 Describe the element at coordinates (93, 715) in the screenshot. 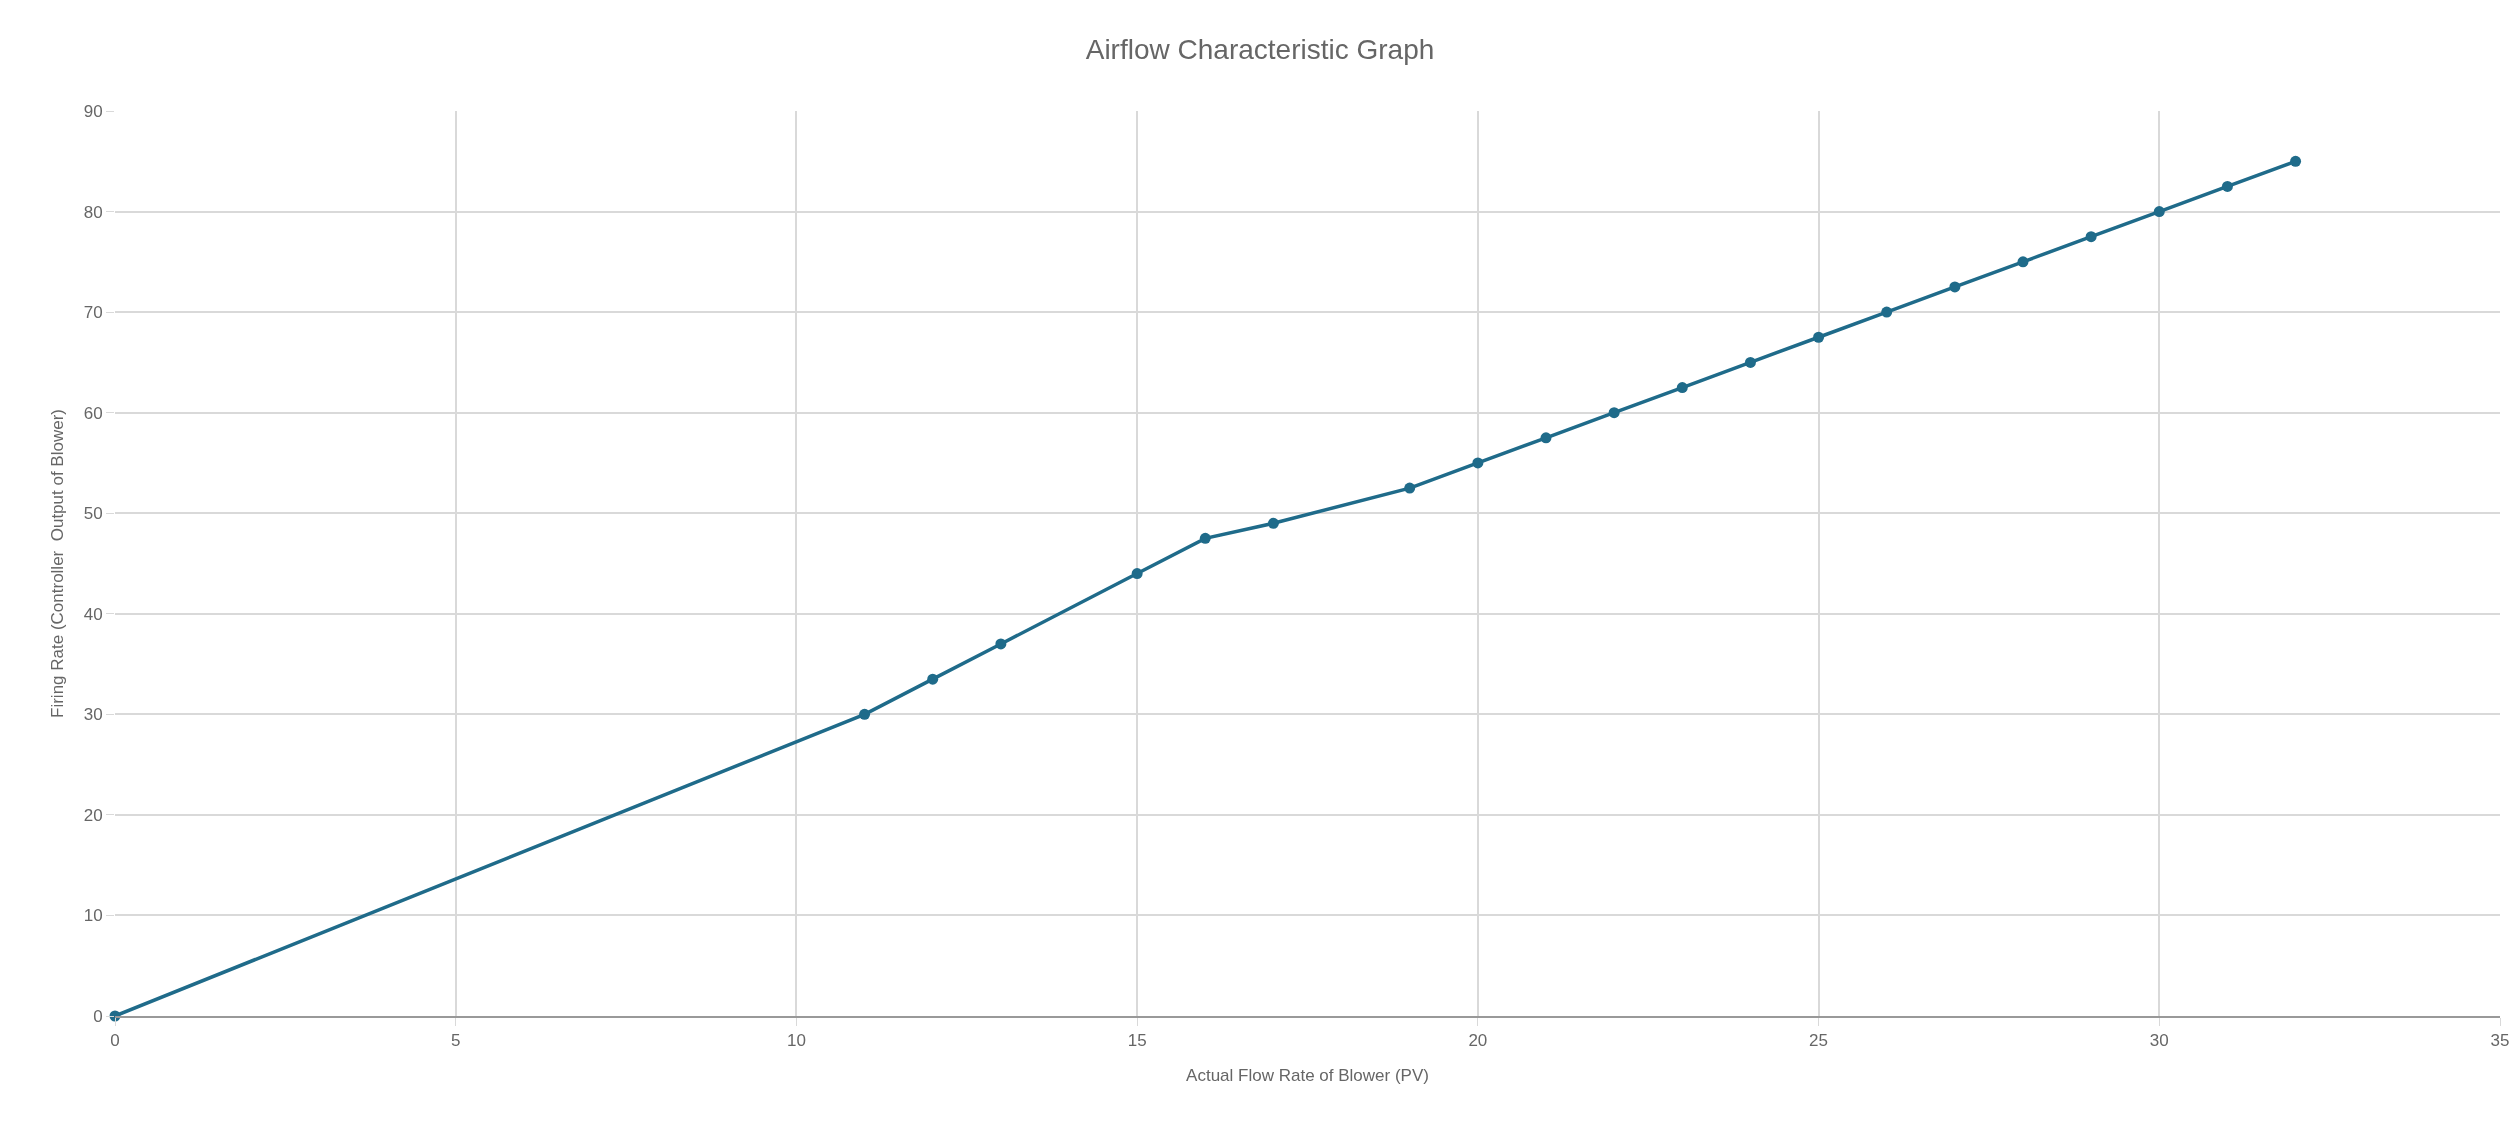

I see `y-tick-label: 30` at that location.